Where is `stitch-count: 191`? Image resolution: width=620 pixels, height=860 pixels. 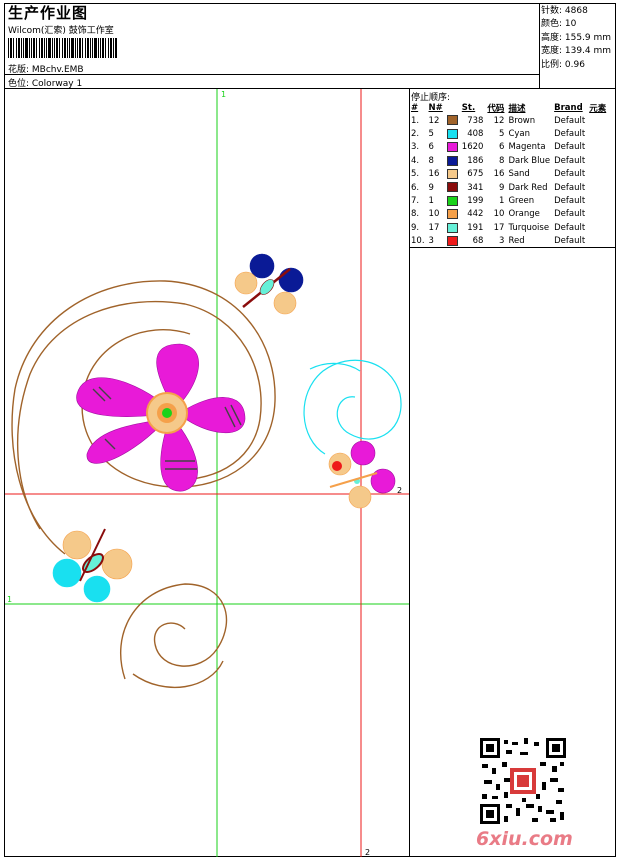 stitch-count: 191 is located at coordinates (475, 227).